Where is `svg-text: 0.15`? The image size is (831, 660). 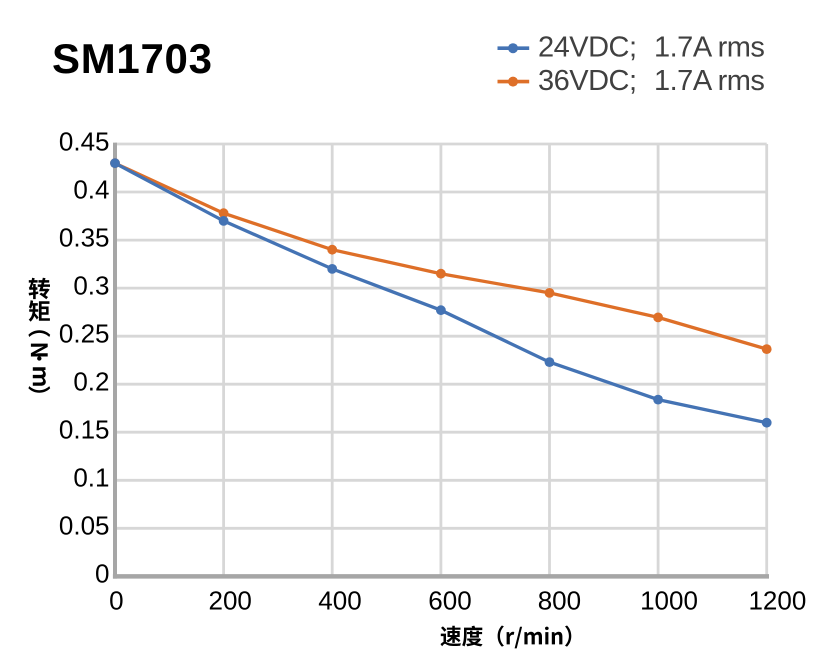
svg-text: 0.15 is located at coordinates (84, 430).